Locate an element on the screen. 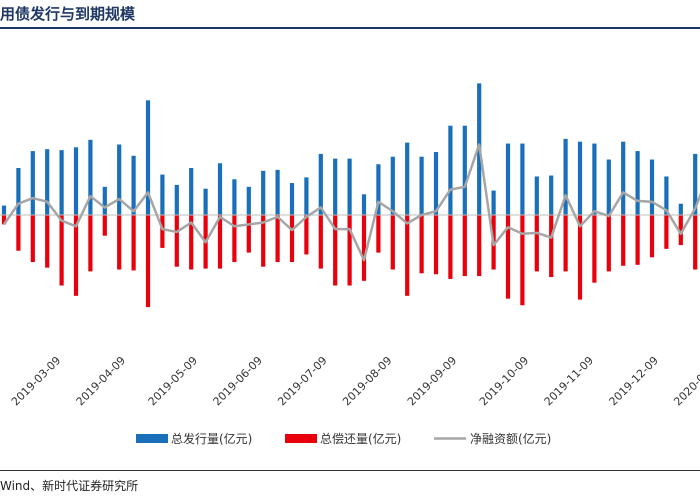 The height and width of the screenshot is (500, 700). x-tick-label: 2019-03-09 is located at coordinates (36, 381).